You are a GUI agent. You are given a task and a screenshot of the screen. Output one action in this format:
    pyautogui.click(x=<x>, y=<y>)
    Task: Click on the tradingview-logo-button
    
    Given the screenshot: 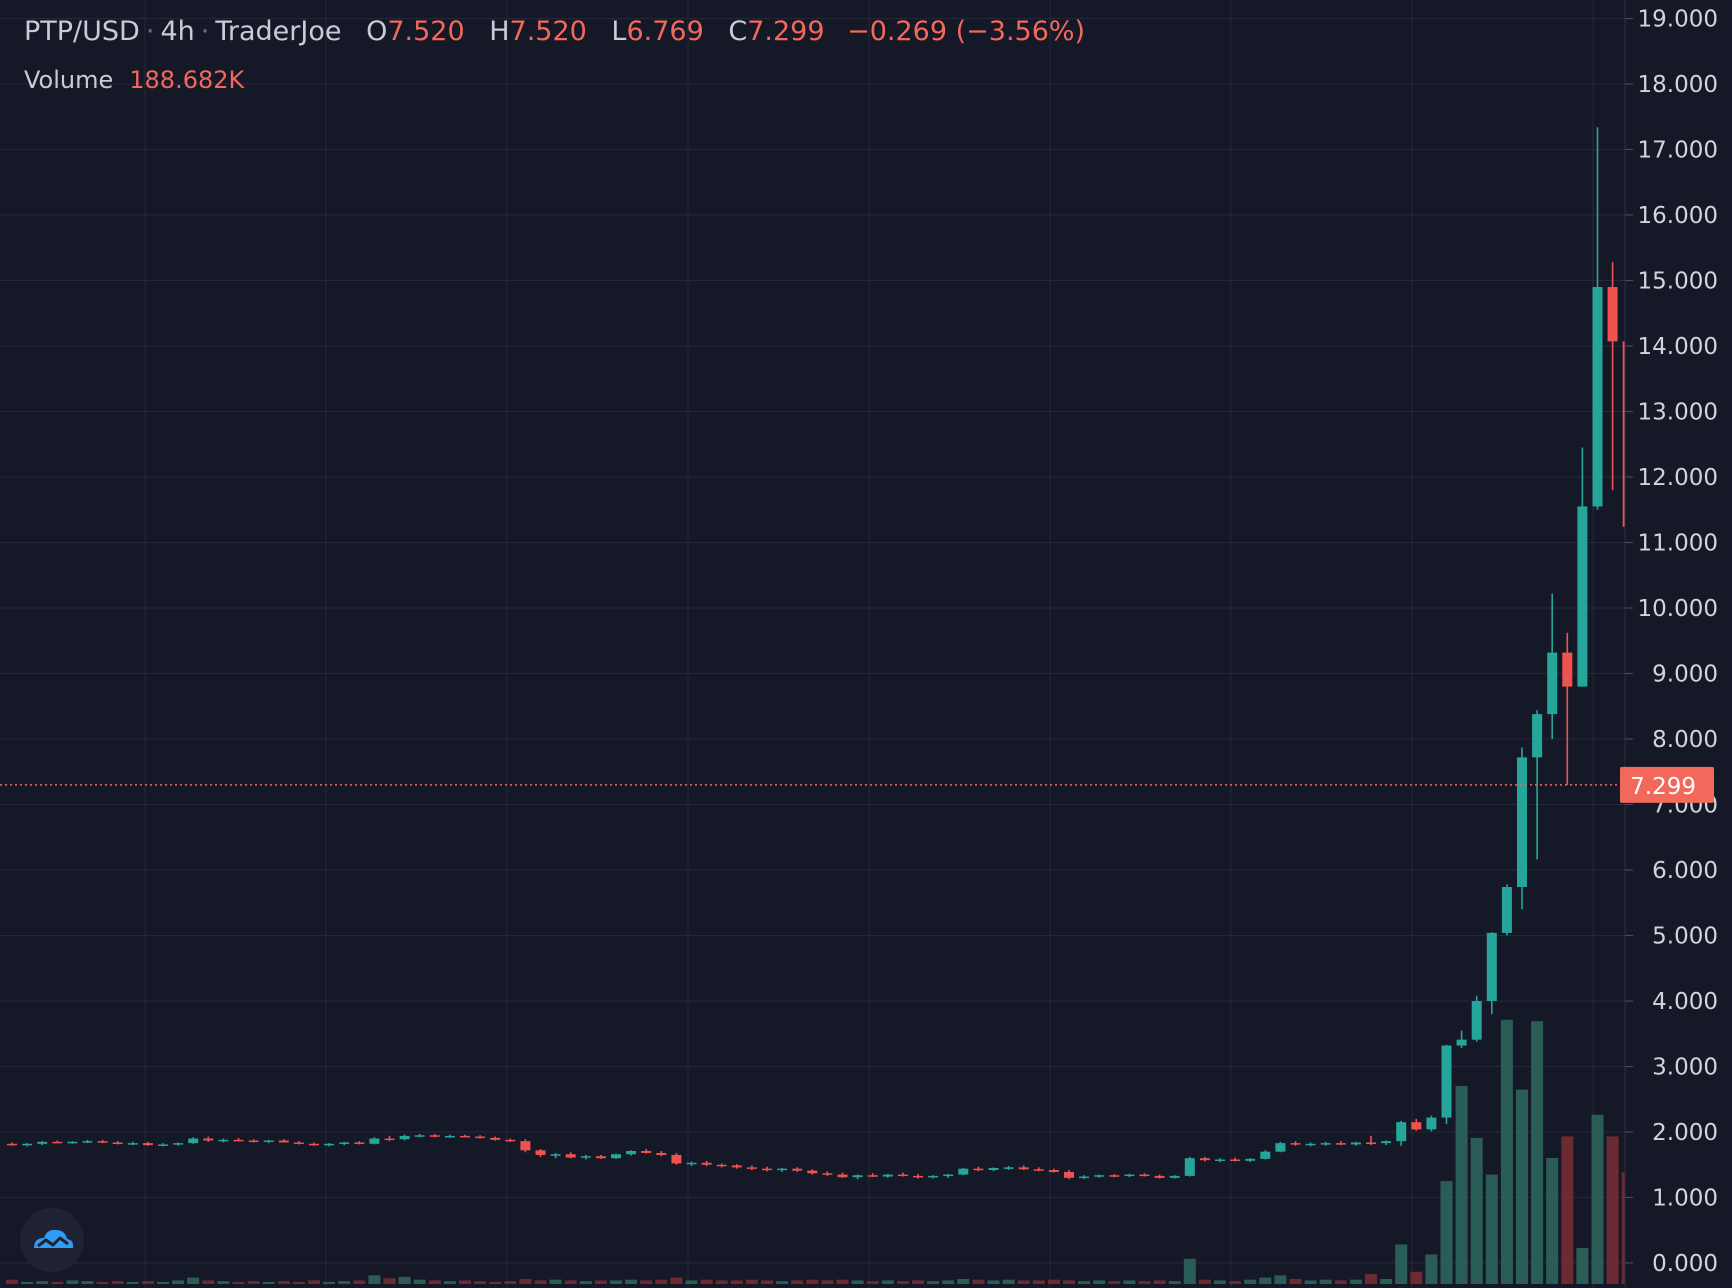 What is the action you would take?
    pyautogui.click(x=52, y=1240)
    